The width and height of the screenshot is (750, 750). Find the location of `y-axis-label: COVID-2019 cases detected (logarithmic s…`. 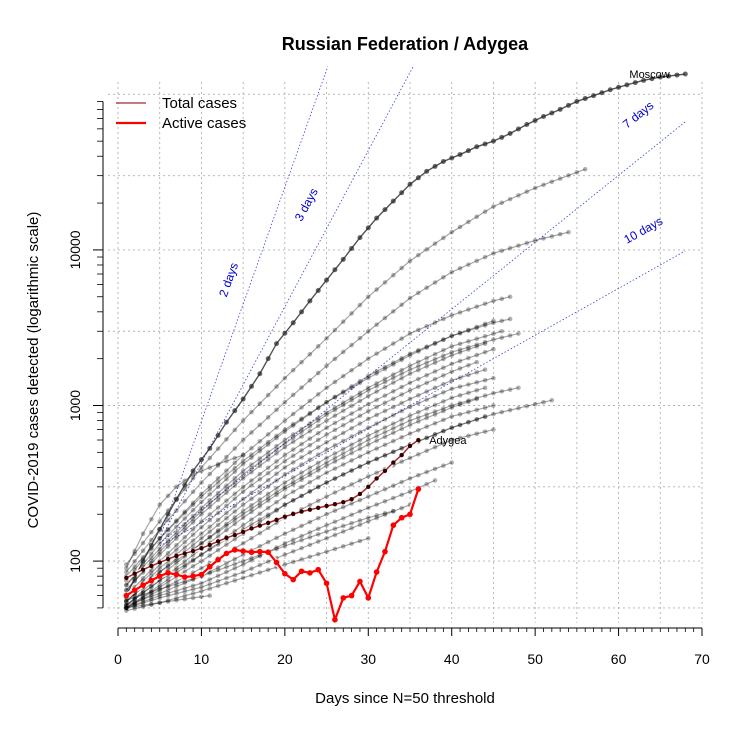

y-axis-label: COVID-2019 cases detected (logarithmic s… is located at coordinates (33, 370).